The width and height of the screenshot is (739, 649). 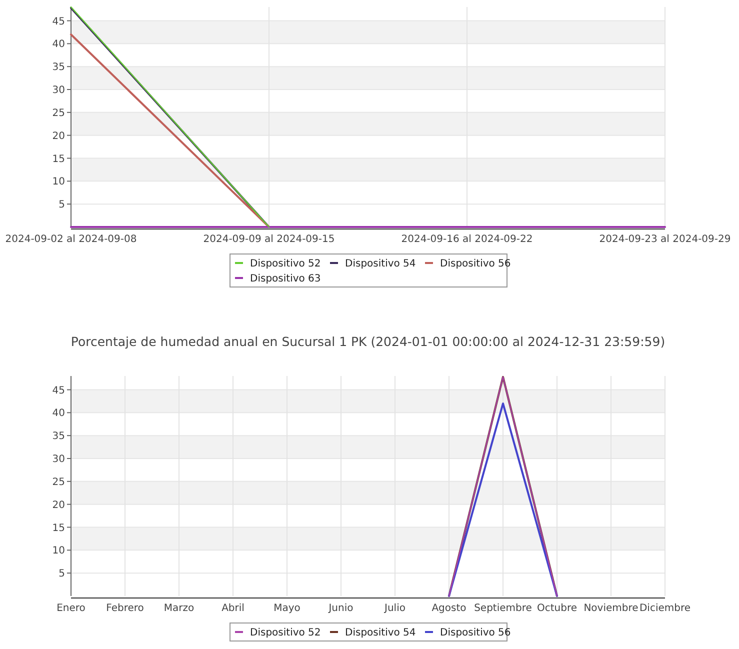 I want to click on x-tick-label: Enero, so click(x=71, y=608).